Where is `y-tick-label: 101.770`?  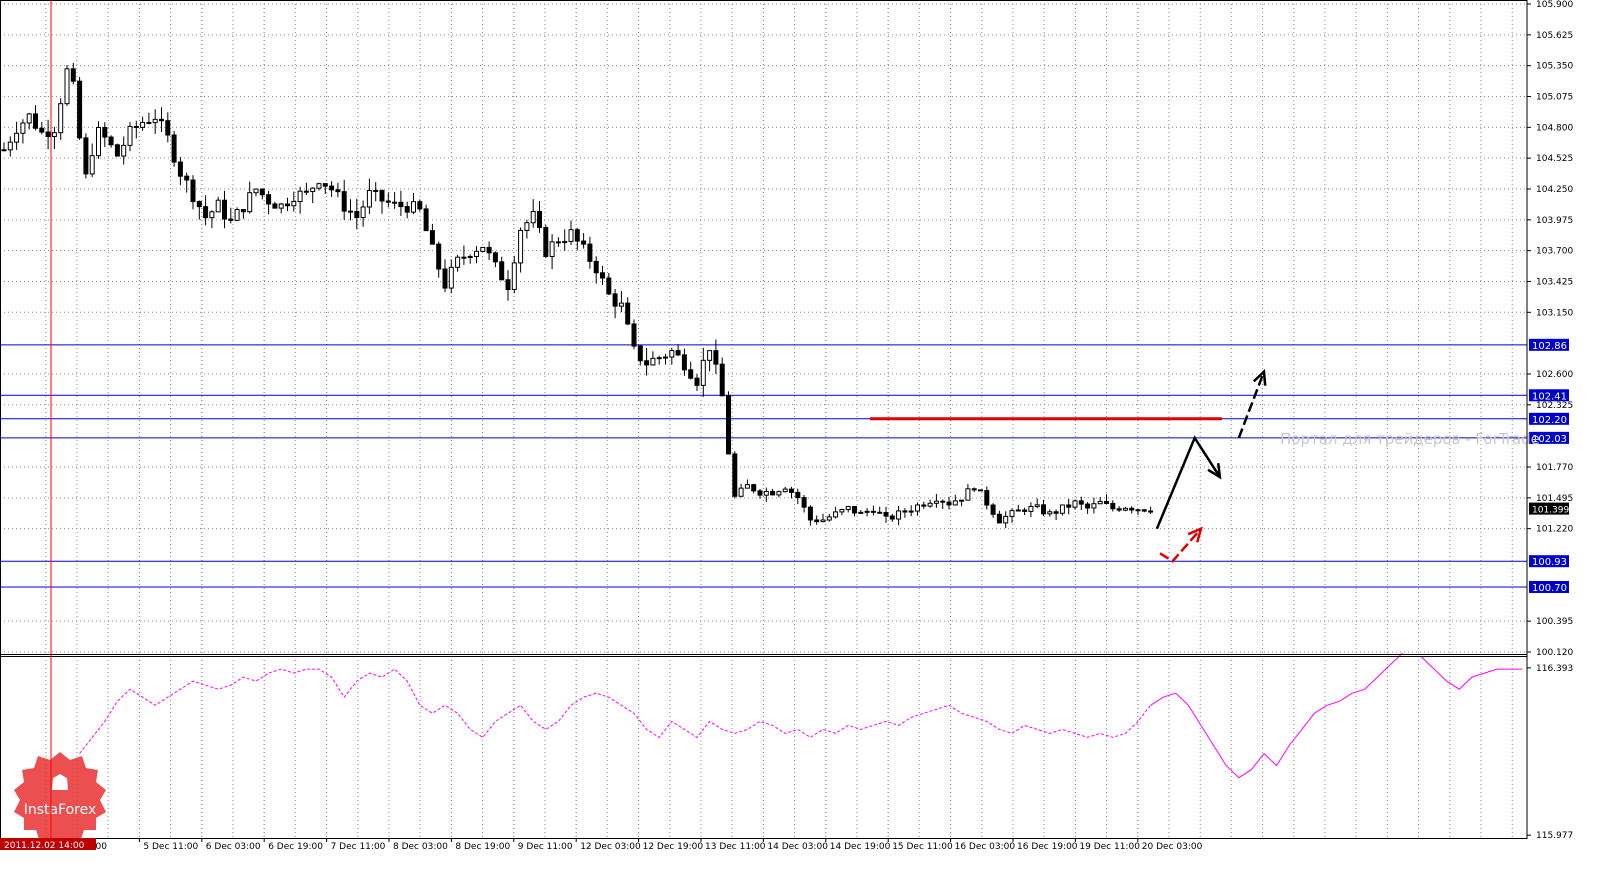
y-tick-label: 101.770 is located at coordinates (1554, 468).